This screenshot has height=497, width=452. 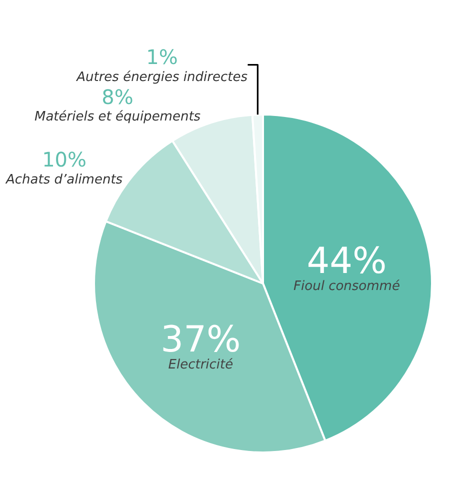 I want to click on slice-label: Achats d’aliments, so click(x=63, y=180).